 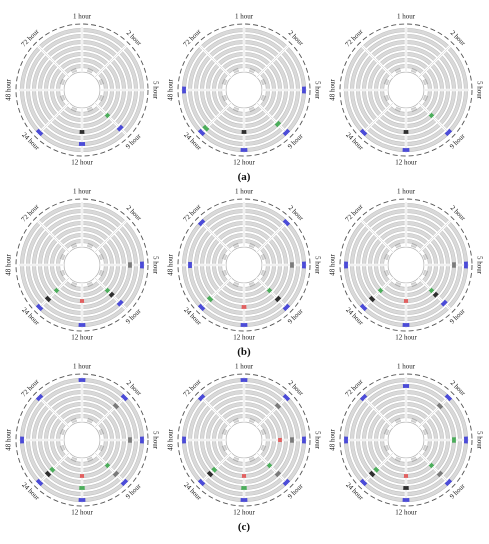 I want to click on hub-circle, so click(x=244, y=90).